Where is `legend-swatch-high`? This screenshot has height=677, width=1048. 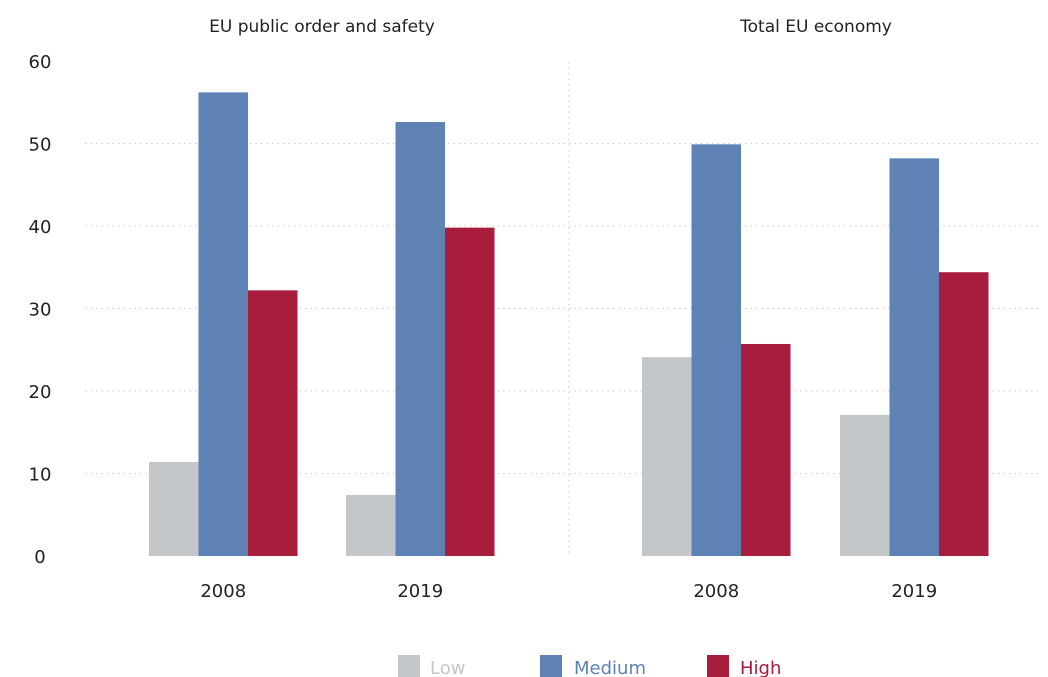
legend-swatch-high is located at coordinates (718, 666).